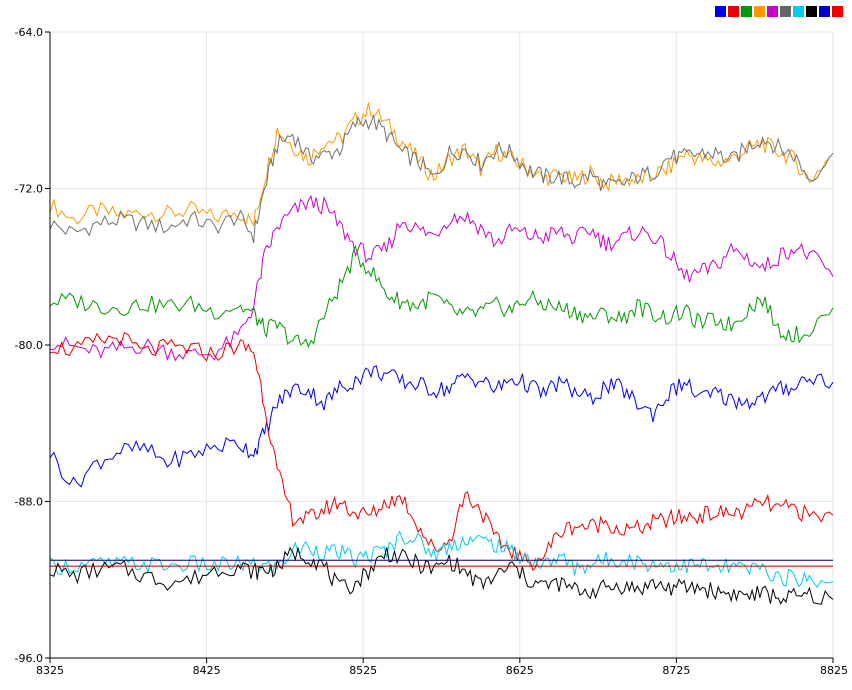 Image resolution: width=852 pixels, height=690 pixels. Describe the element at coordinates (834, 670) in the screenshot. I see `x-tick-label: 8825` at that location.